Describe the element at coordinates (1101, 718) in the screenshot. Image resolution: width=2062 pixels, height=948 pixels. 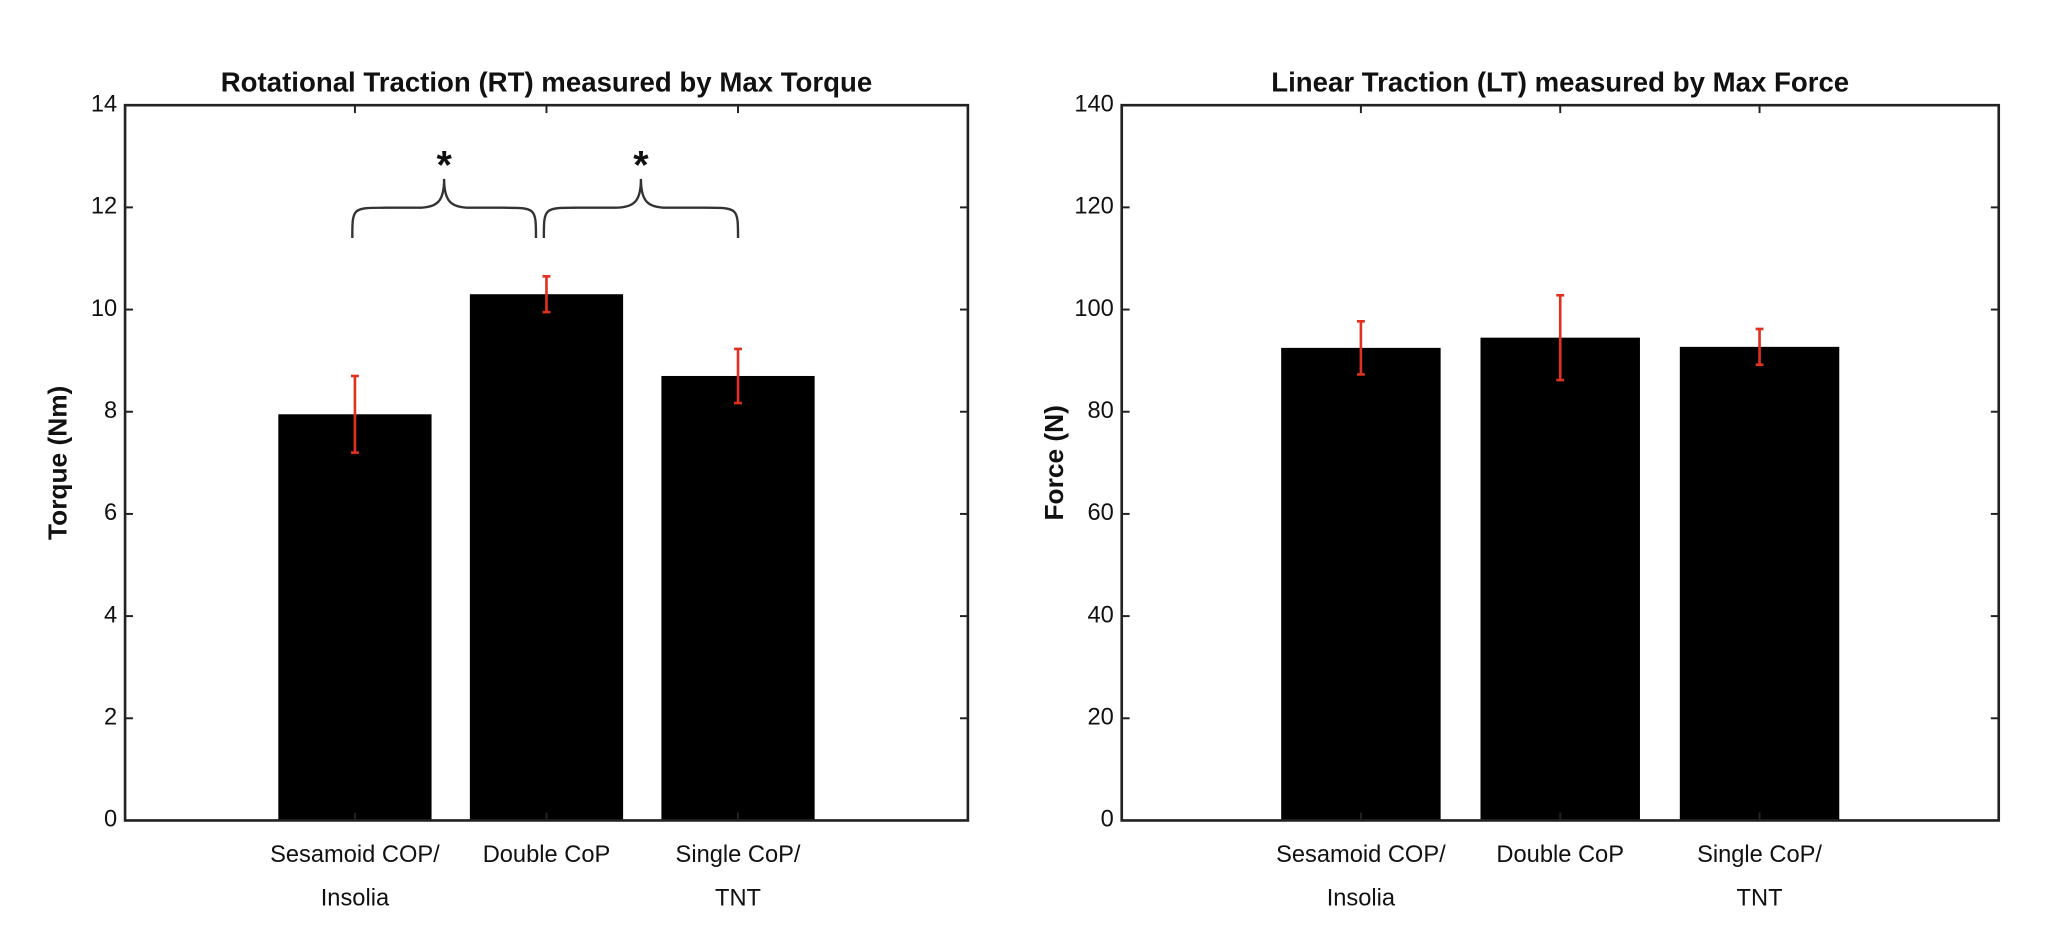
I see `y-tick-label: 20` at that location.